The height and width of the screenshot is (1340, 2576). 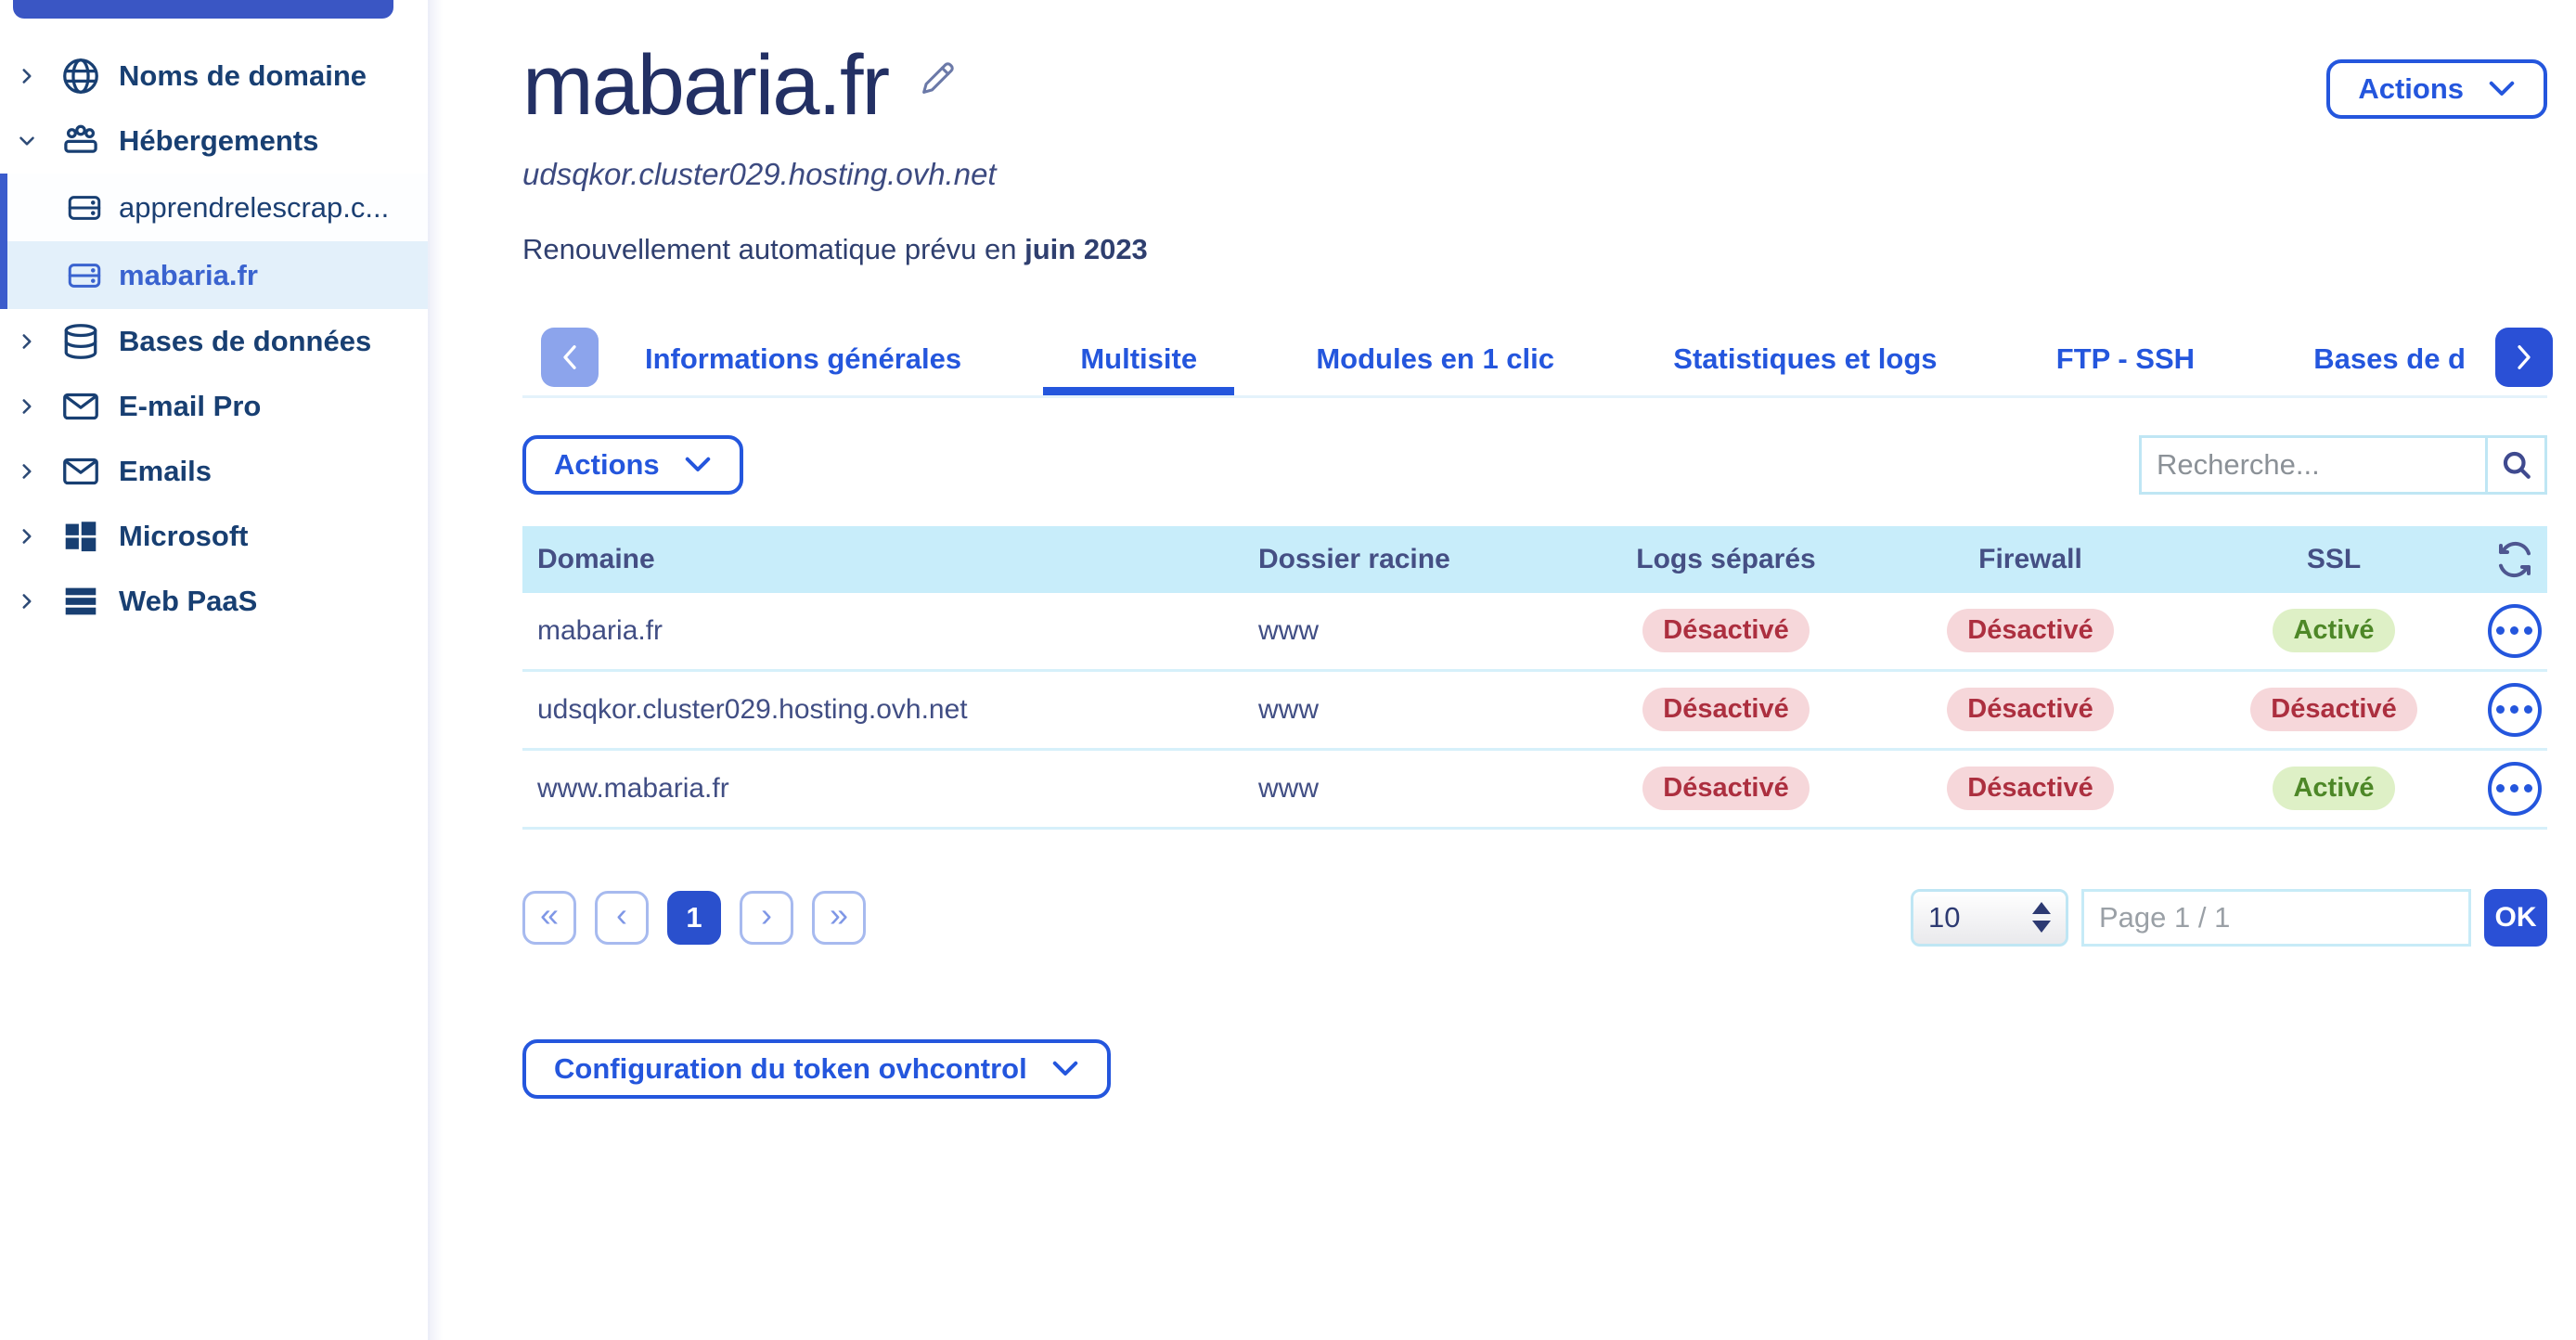 What do you see at coordinates (1534, 464) in the screenshot?
I see `table-toolbar: Actions` at bounding box center [1534, 464].